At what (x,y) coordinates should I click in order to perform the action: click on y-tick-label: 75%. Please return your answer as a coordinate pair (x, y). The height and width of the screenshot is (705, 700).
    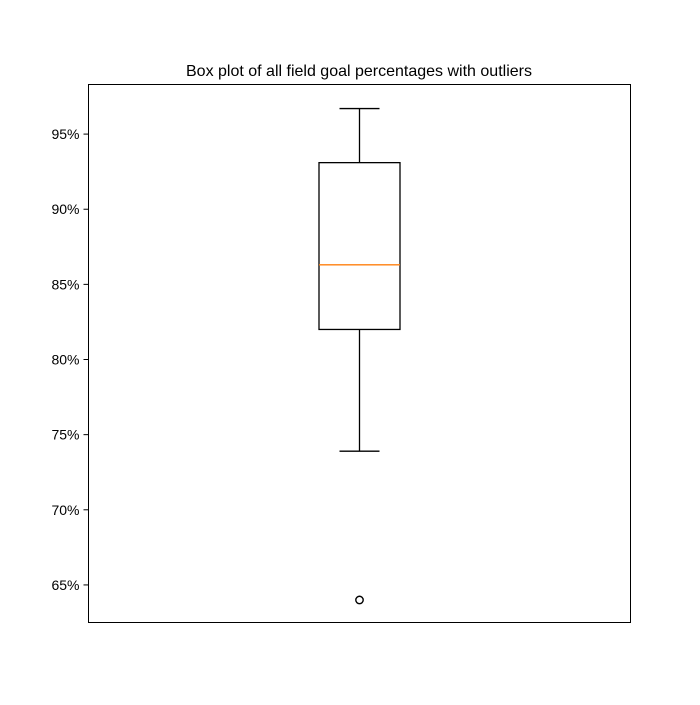
    Looking at the image, I should click on (65, 435).